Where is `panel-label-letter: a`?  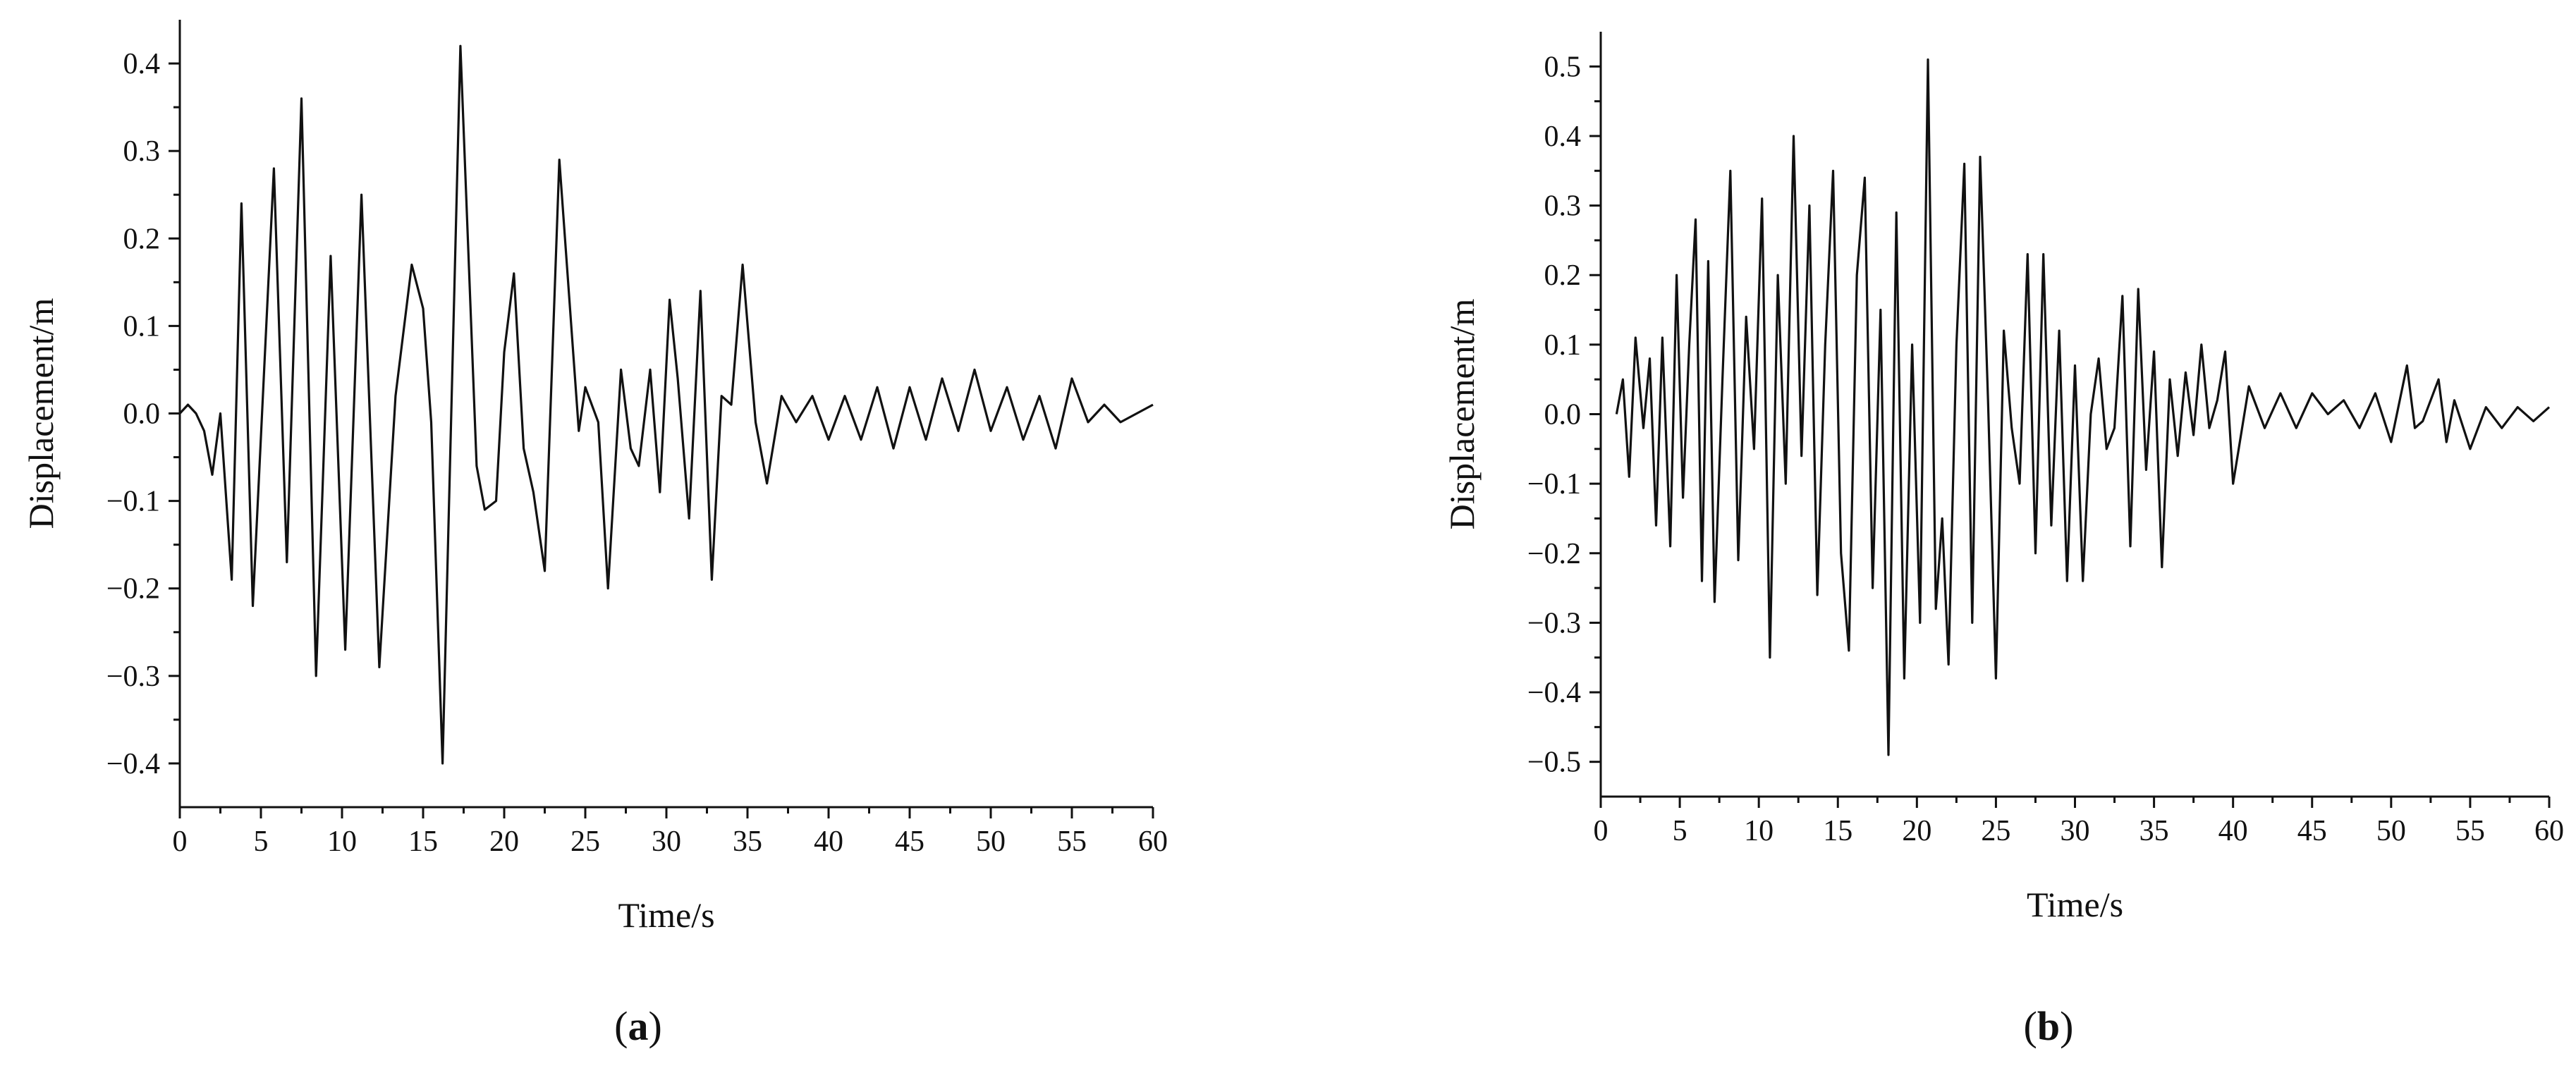
panel-label-letter: a is located at coordinates (639, 1026).